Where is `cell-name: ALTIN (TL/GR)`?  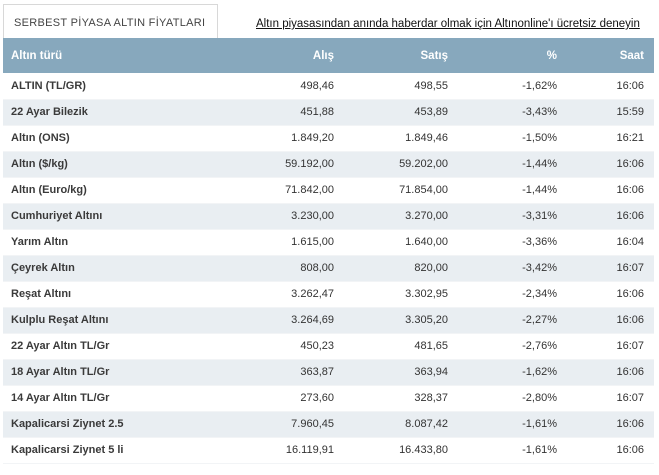
cell-name: ALTIN (TL/GR) is located at coordinates (113, 86).